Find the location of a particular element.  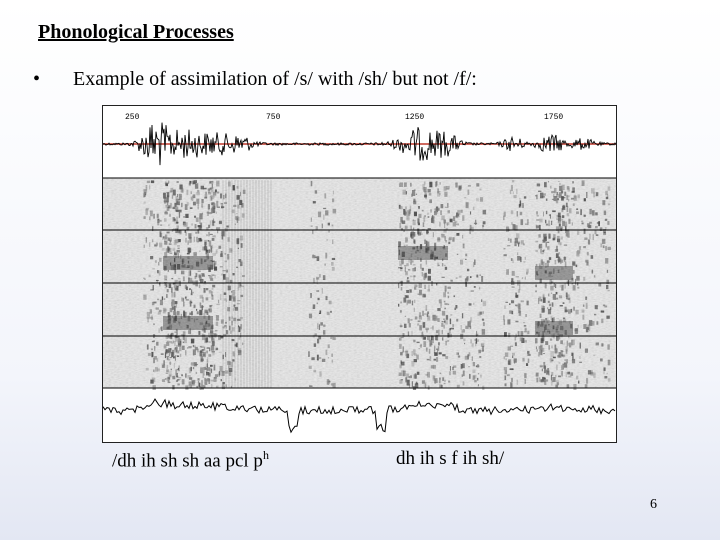

time-label-750: 750 is located at coordinates (273, 117).